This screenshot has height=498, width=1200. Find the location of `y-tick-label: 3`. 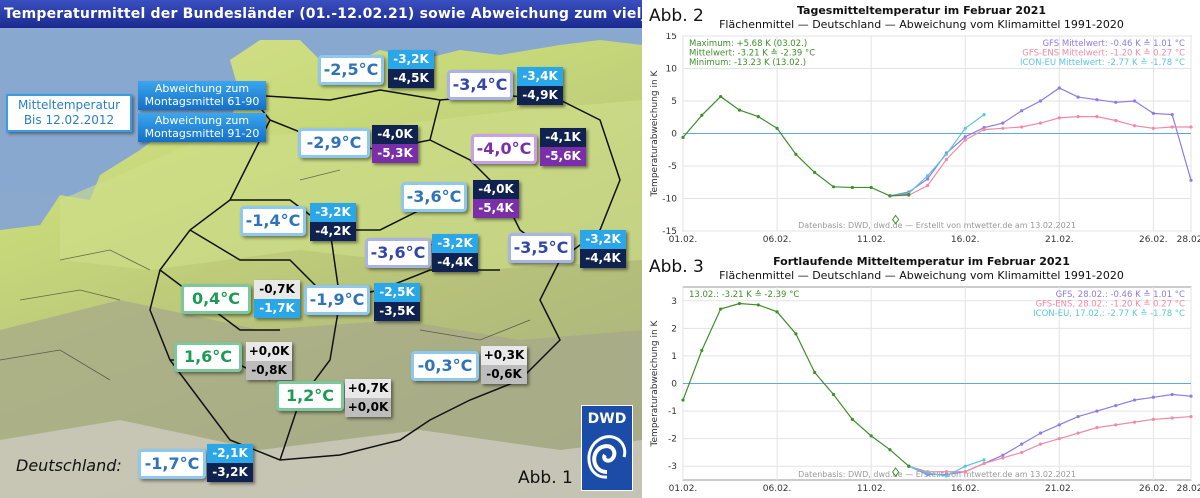

y-tick-label: 3 is located at coordinates (674, 302).